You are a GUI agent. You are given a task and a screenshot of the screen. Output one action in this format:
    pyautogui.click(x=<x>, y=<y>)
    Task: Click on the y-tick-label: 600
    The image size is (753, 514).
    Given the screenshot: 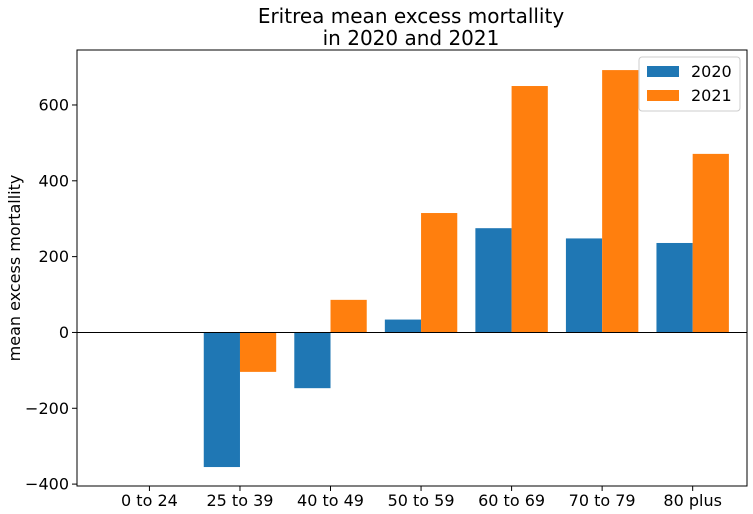 What is the action you would take?
    pyautogui.click(x=53, y=104)
    